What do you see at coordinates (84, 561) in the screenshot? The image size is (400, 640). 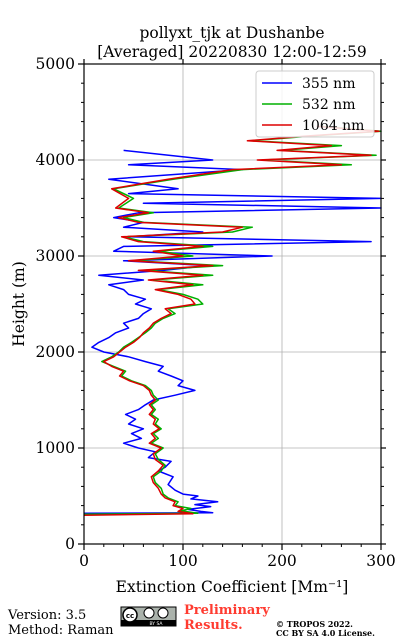 I see `x-tick-label: 0` at bounding box center [84, 561].